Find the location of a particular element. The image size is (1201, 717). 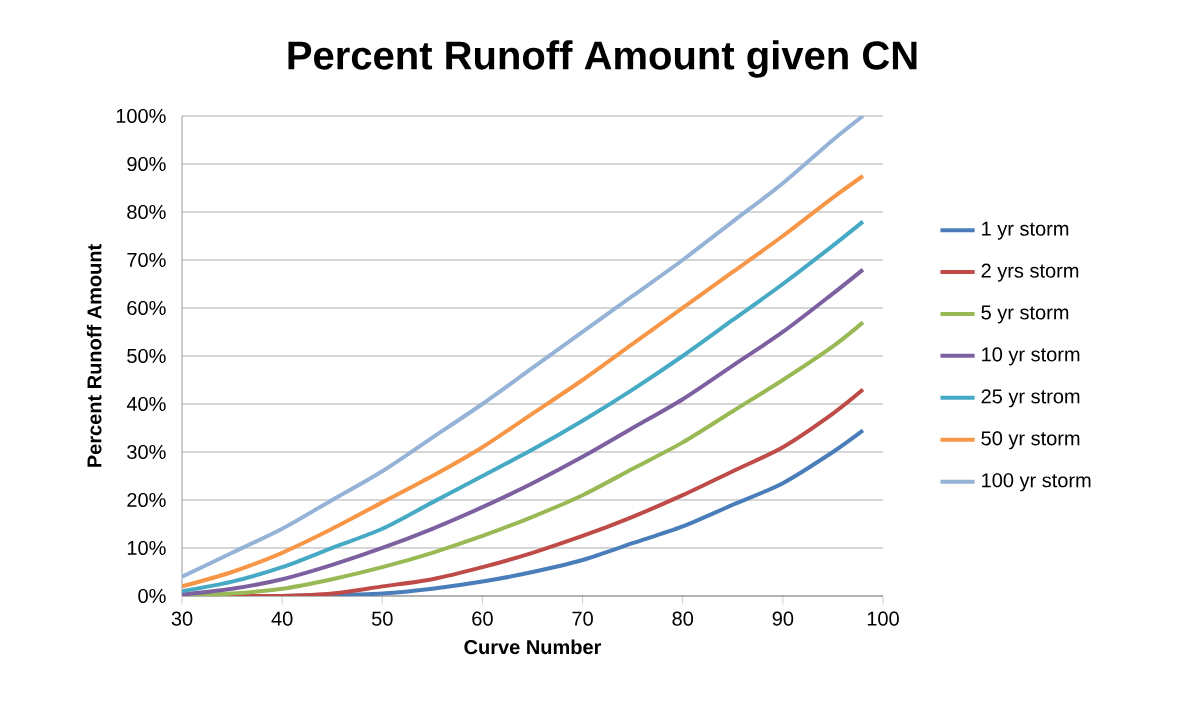

x-tick-label: 30 is located at coordinates (182, 618).